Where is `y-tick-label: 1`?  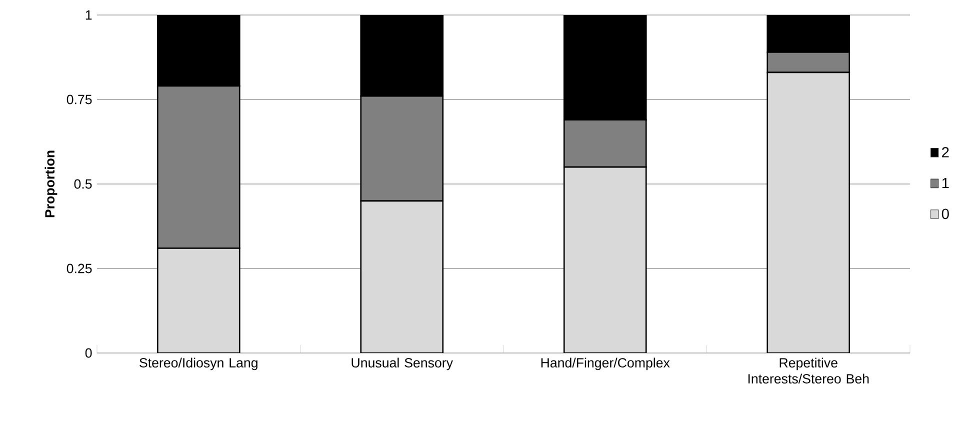 y-tick-label: 1 is located at coordinates (89, 15).